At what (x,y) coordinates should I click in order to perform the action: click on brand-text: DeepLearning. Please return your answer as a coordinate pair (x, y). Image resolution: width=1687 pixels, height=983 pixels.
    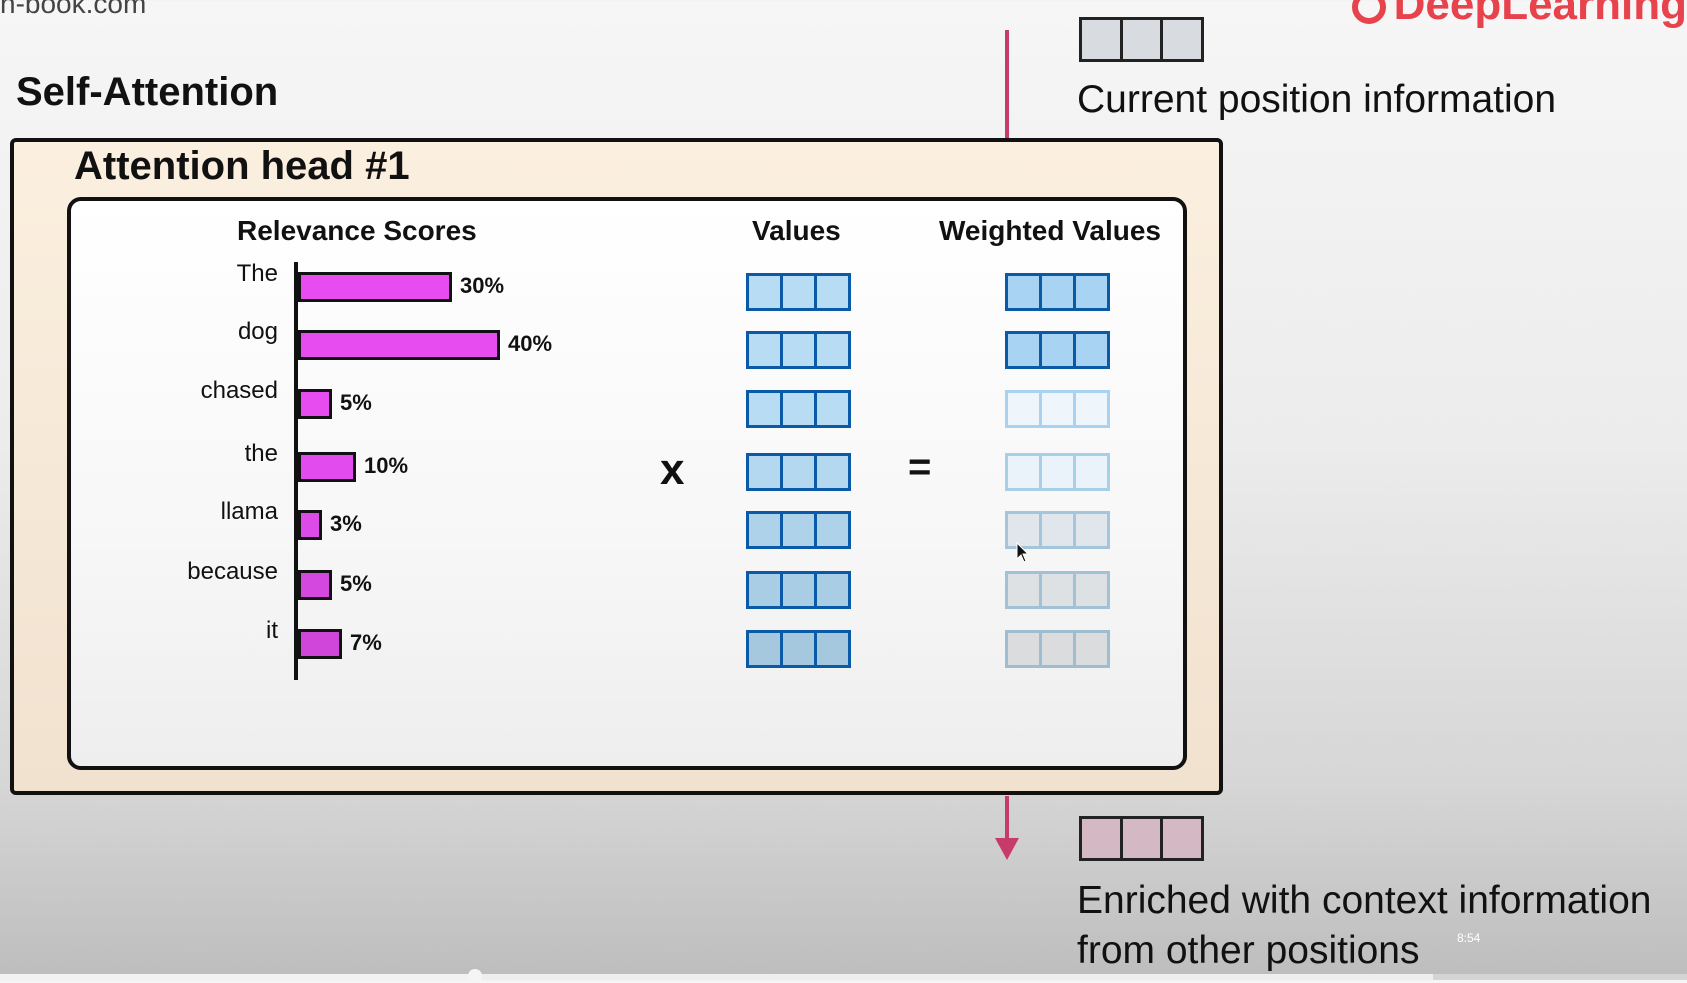
    Looking at the image, I should click on (1540, 14).